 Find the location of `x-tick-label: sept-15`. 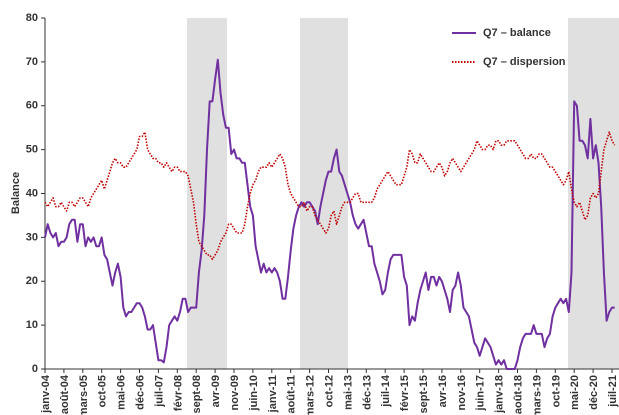

x-tick-label: sept-15 is located at coordinates (424, 394).